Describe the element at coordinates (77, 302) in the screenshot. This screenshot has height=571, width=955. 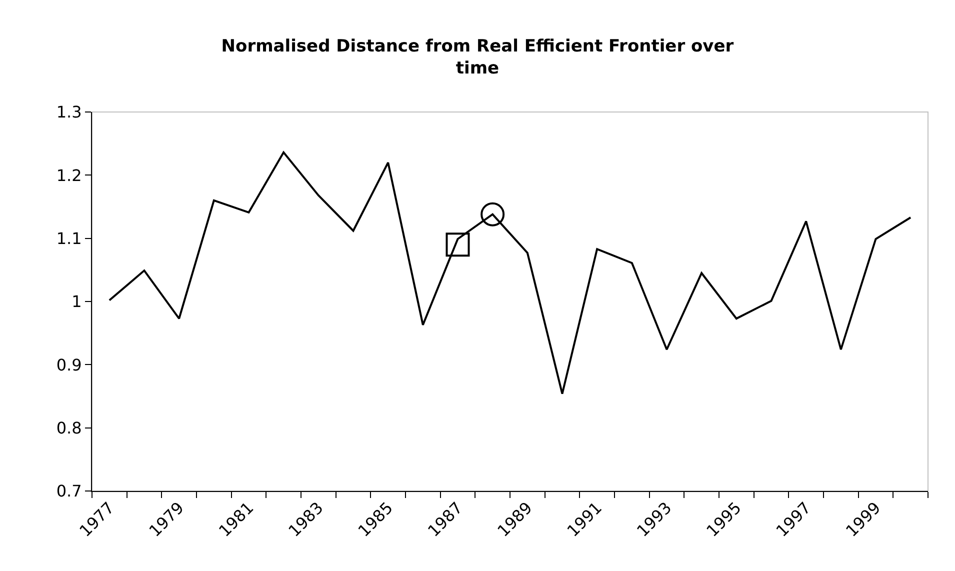
I see `y-tick-label: 1` at that location.